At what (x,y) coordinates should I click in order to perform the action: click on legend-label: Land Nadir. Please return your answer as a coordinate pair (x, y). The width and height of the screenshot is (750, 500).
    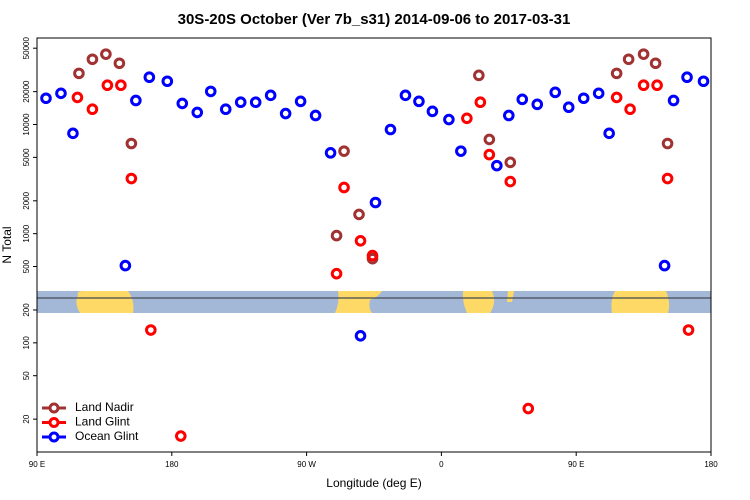
    Looking at the image, I should click on (104, 407).